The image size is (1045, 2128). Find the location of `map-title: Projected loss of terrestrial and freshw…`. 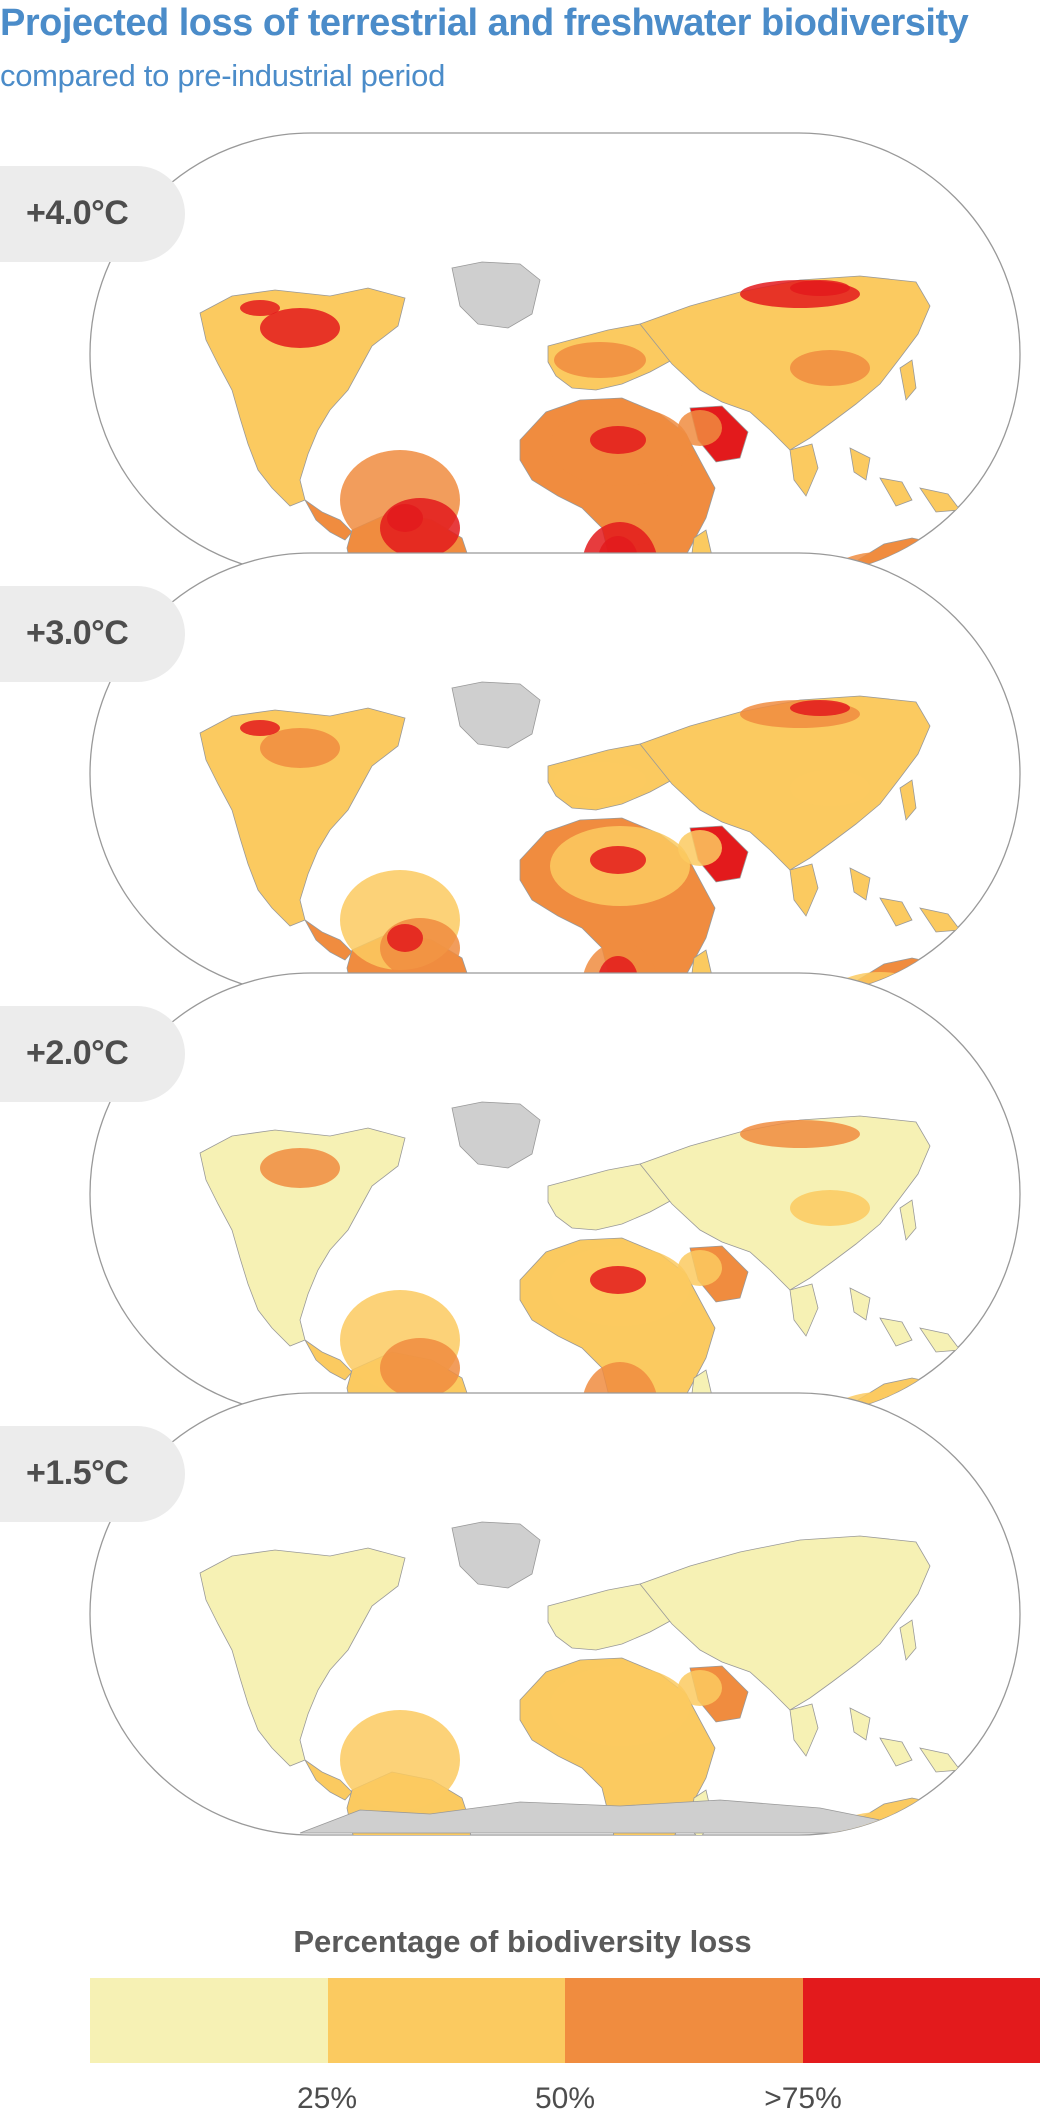

map-title: Projected loss of terrestrial and freshw… is located at coordinates (484, 23).